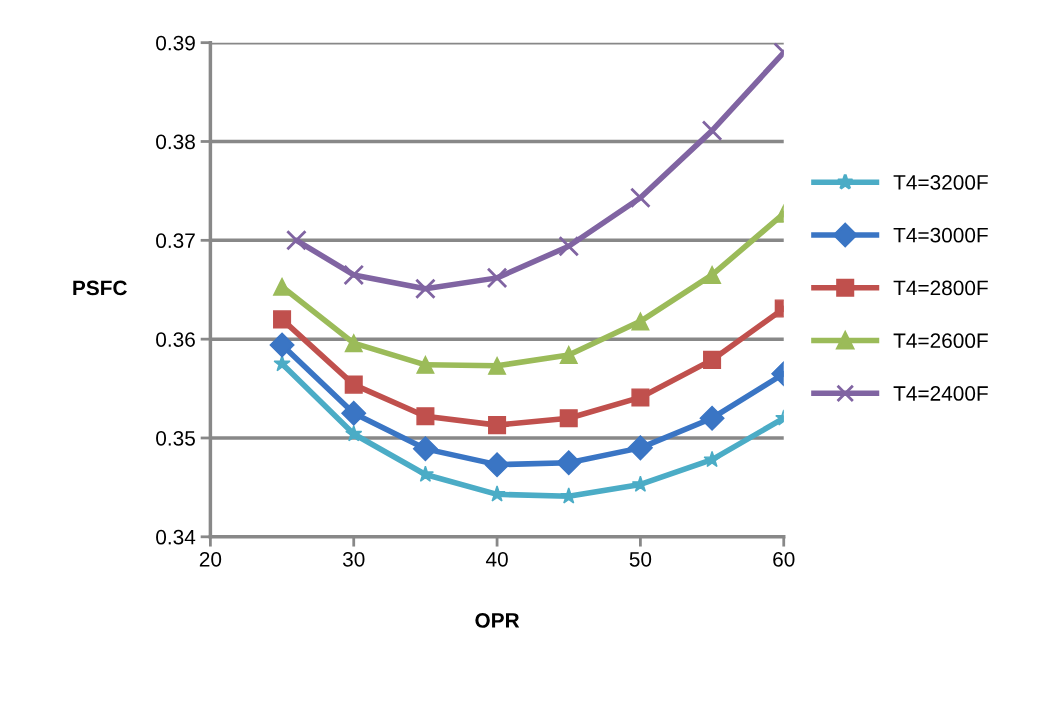  Describe the element at coordinates (175, 438) in the screenshot. I see `y-tick-label: 0.35` at that location.